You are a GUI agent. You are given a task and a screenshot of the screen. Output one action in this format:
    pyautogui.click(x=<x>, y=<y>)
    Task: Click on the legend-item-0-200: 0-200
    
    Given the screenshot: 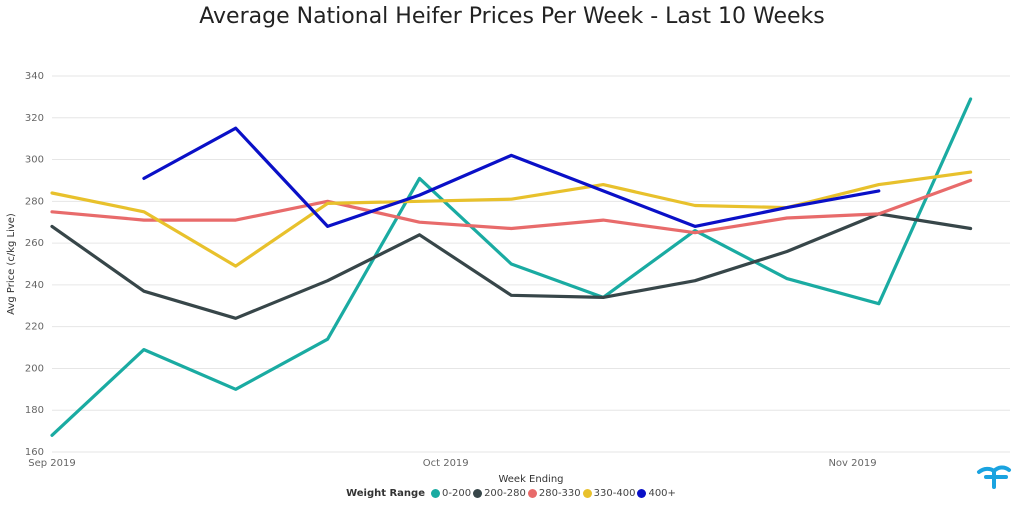 What is the action you would take?
    pyautogui.click(x=451, y=493)
    